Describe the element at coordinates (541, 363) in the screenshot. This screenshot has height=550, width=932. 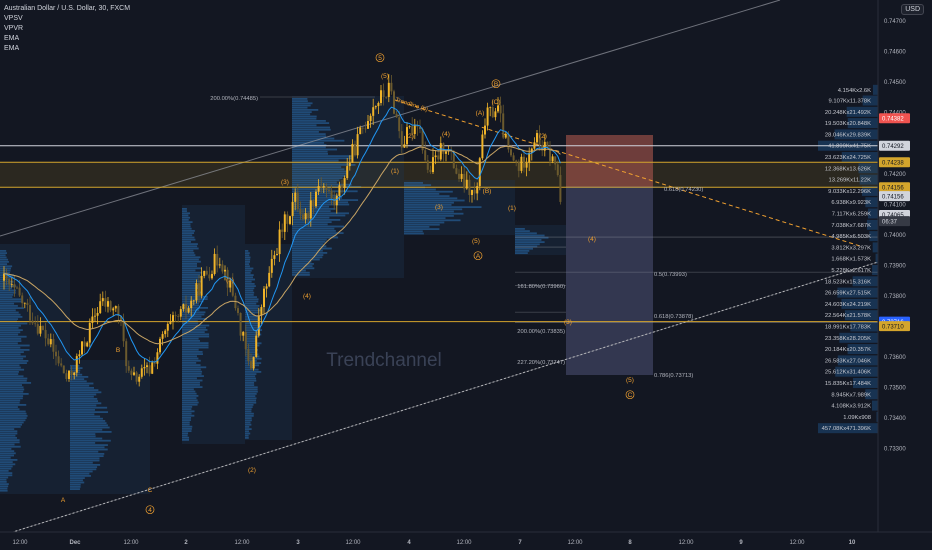
I see `fib-label: 227.20%(0.73747)` at that location.